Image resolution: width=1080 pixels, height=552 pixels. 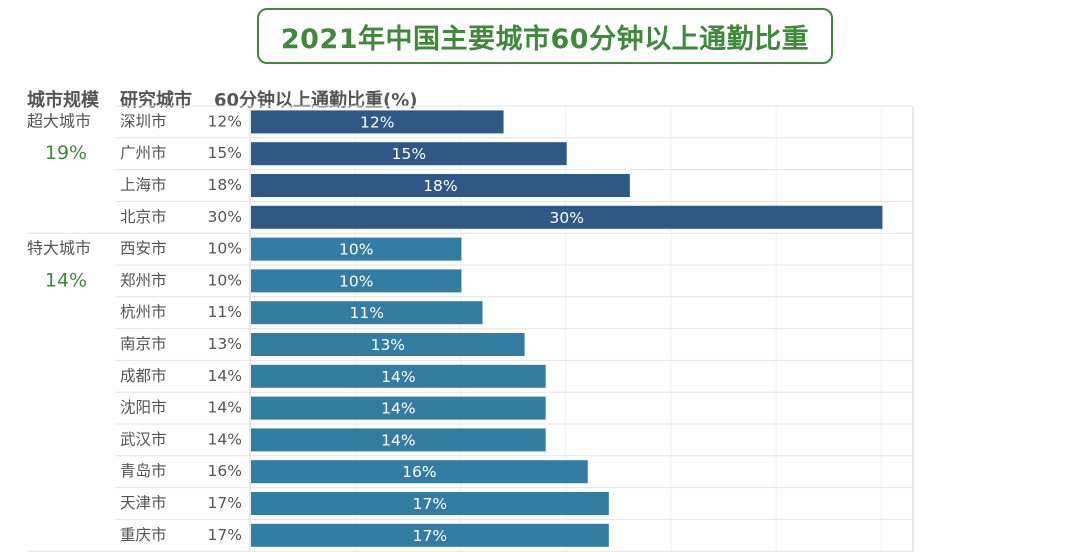 What do you see at coordinates (59, 120) in the screenshot?
I see `group-label: 超大城市` at bounding box center [59, 120].